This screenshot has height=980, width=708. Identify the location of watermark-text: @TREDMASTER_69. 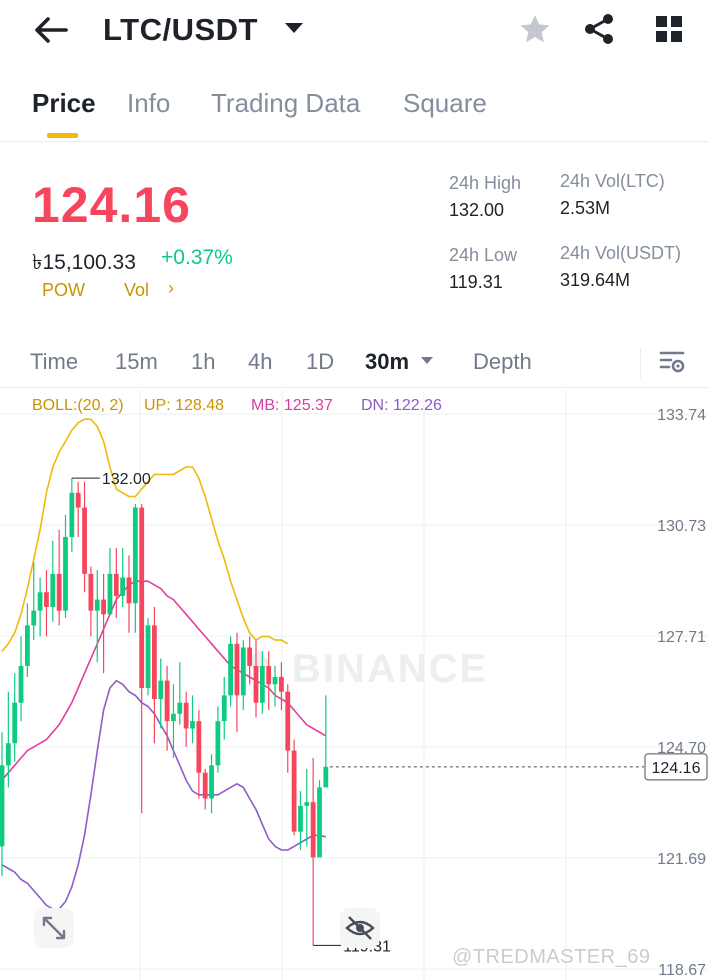
(551, 957).